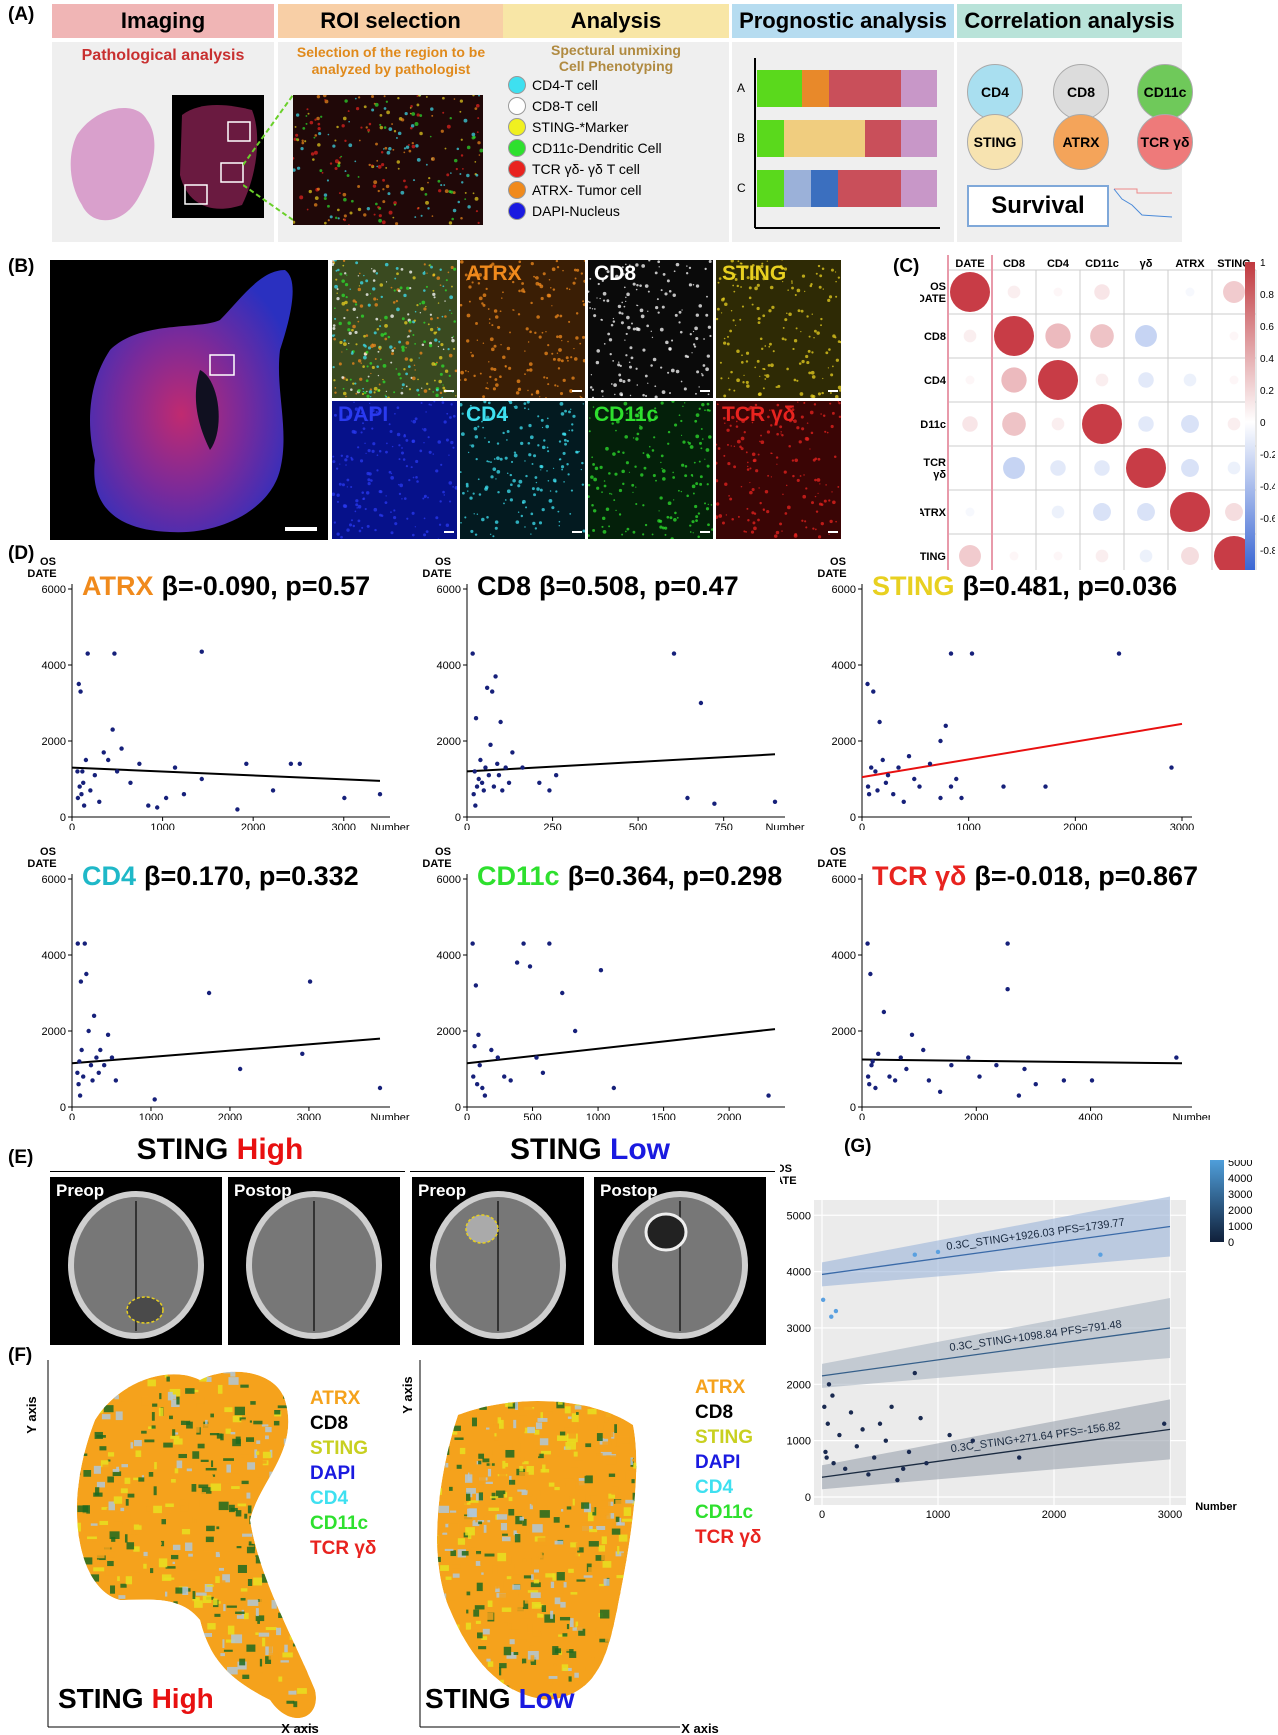  Describe the element at coordinates (63, 1108) in the screenshot. I see `ytick-label: 0` at that location.